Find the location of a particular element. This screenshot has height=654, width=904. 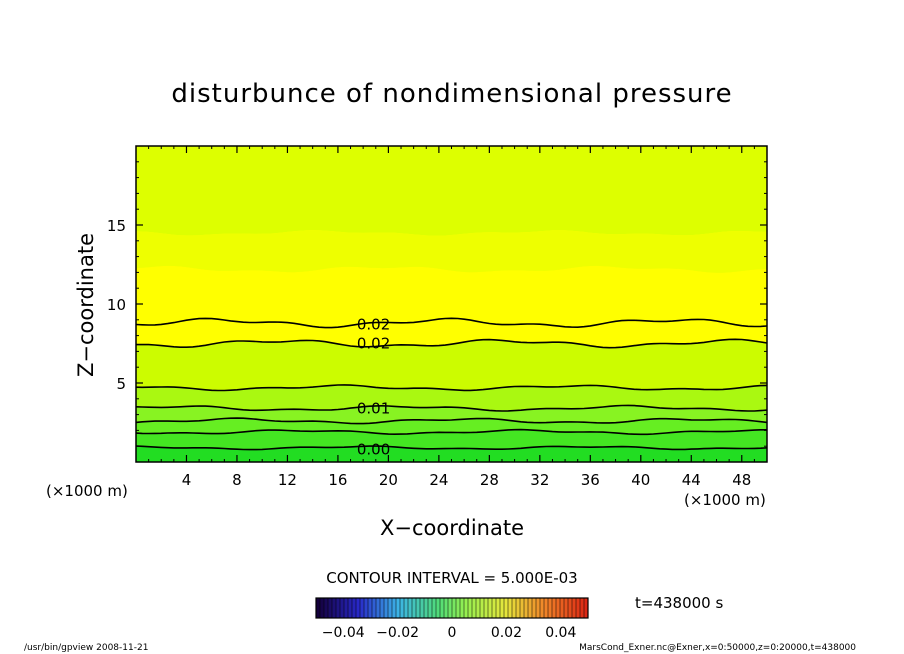

x-axis-label: X−coordinate is located at coordinates (452, 528).